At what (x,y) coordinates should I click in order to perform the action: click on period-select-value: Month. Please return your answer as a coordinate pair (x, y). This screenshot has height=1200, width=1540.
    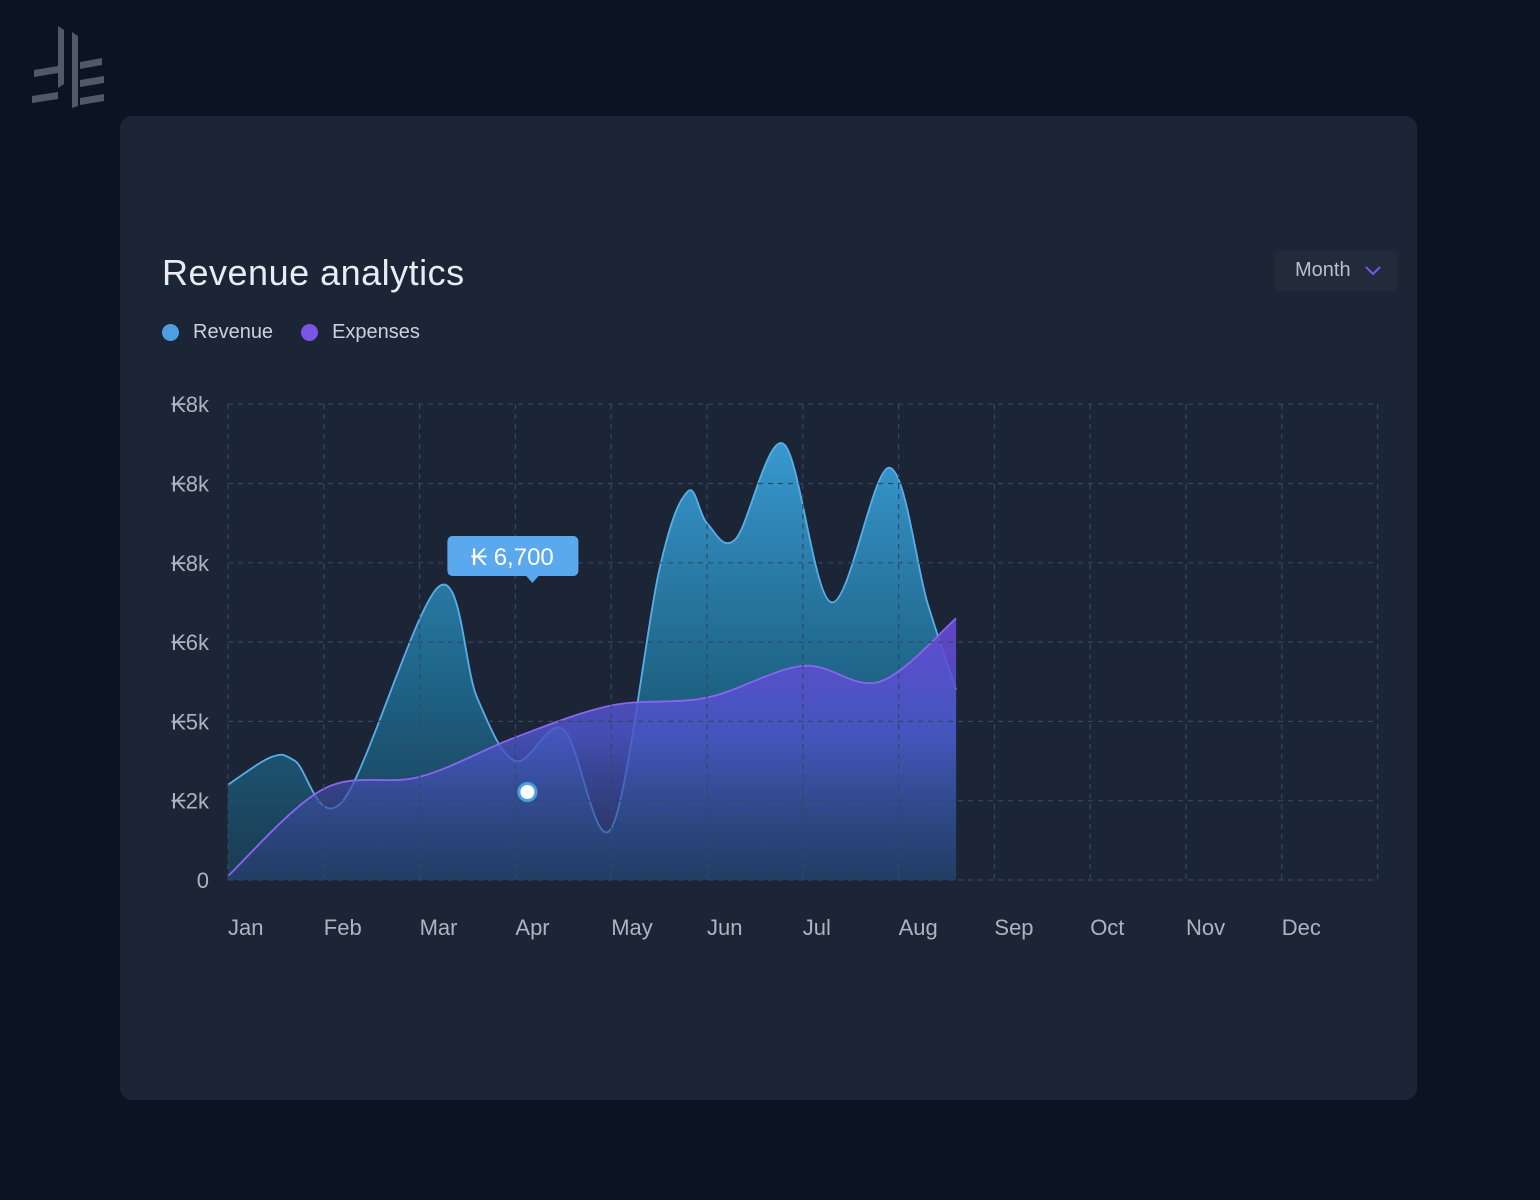
    Looking at the image, I should click on (1323, 270).